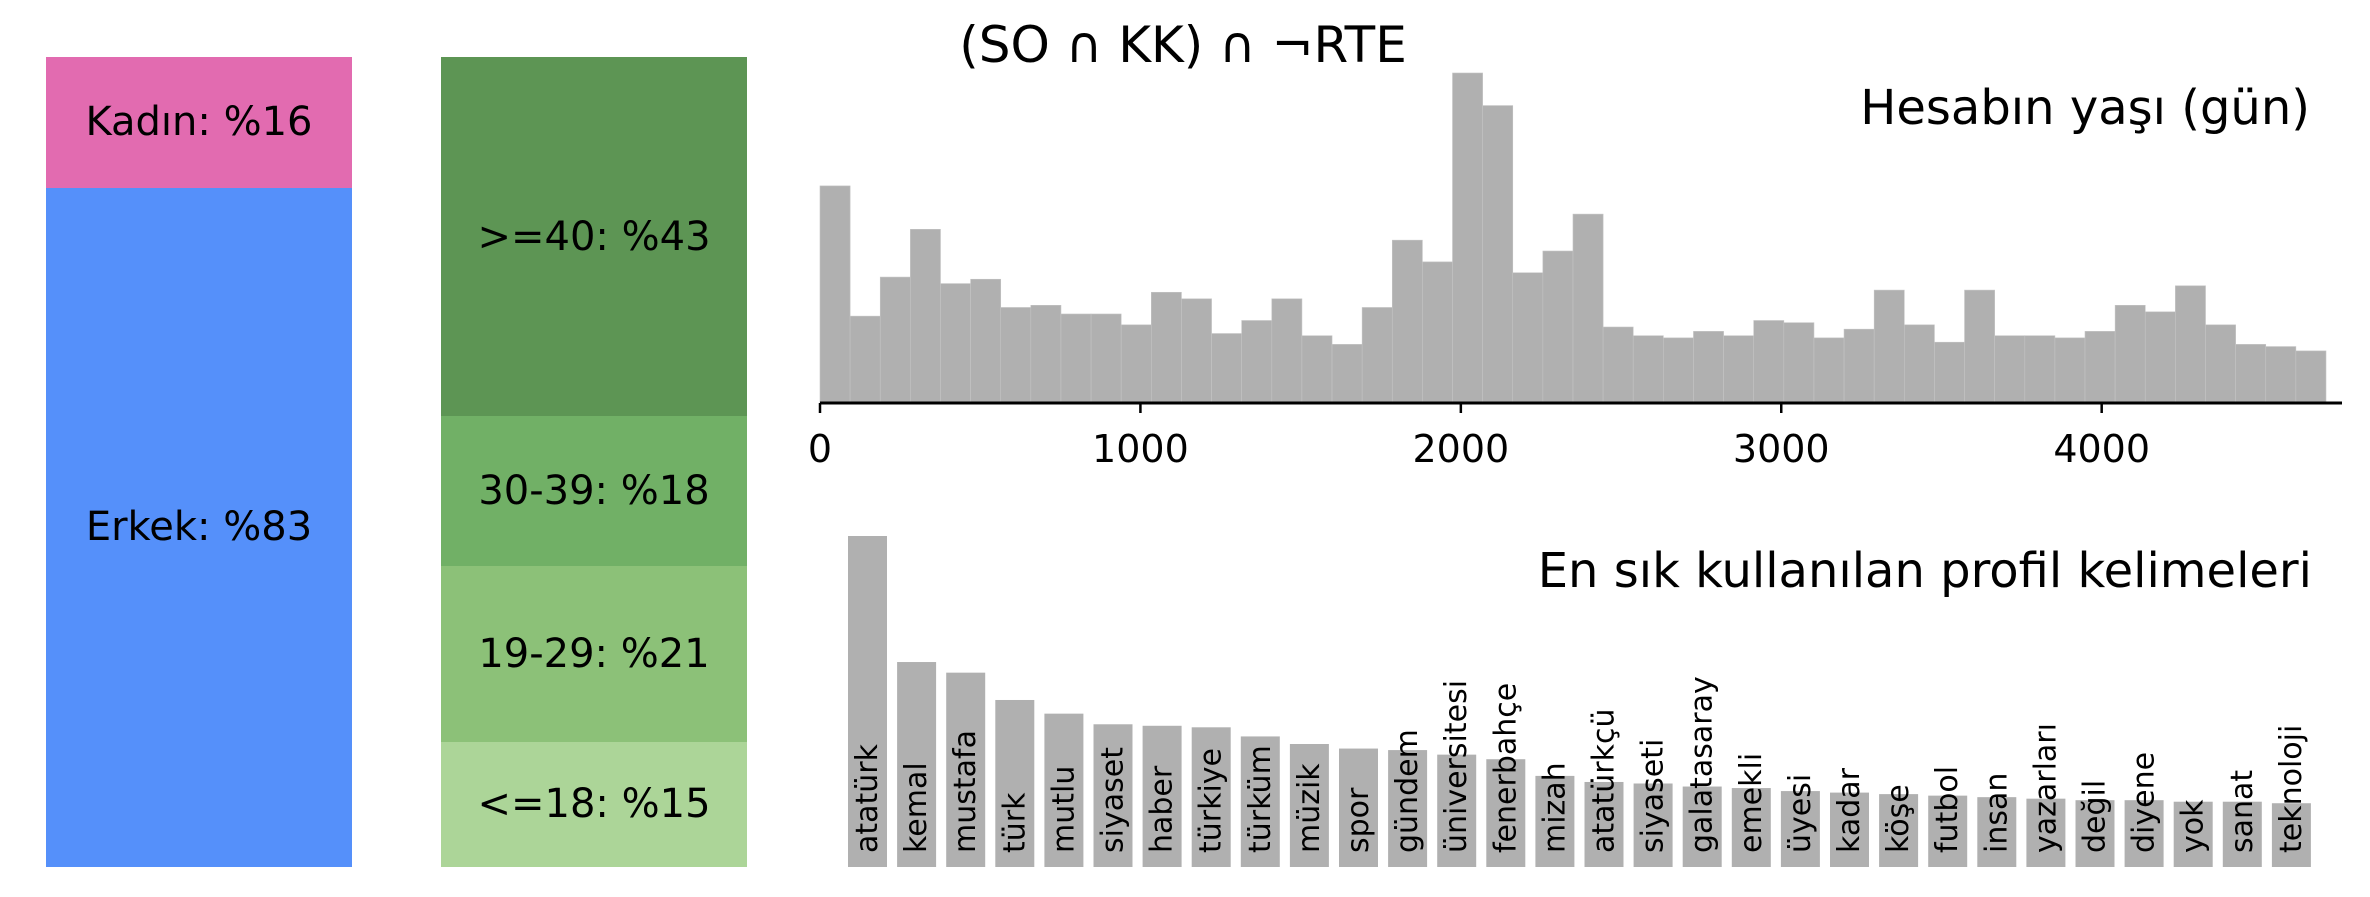 The width and height of the screenshot is (2370, 897). What do you see at coordinates (1800, 813) in the screenshot?
I see `word-label: üyesi` at bounding box center [1800, 813].